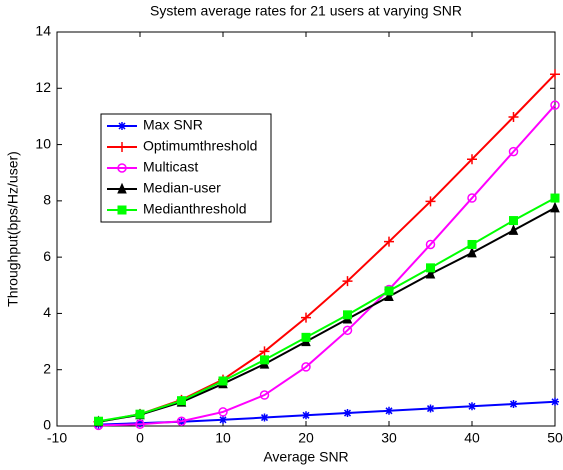 This screenshot has height=470, width=563. I want to click on y-tick-label: 8, so click(47, 200).